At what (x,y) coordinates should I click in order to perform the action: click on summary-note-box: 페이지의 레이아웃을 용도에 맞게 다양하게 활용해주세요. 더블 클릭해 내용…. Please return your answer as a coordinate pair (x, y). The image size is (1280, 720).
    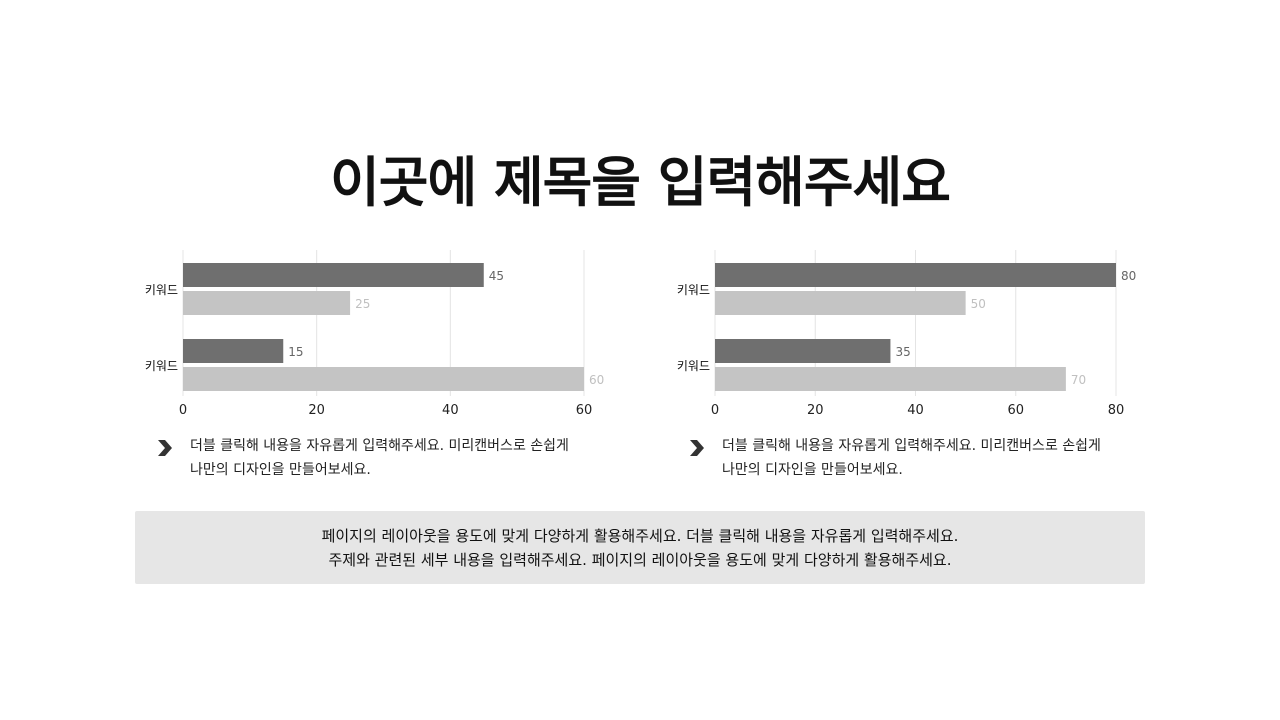
    Looking at the image, I should click on (640, 547).